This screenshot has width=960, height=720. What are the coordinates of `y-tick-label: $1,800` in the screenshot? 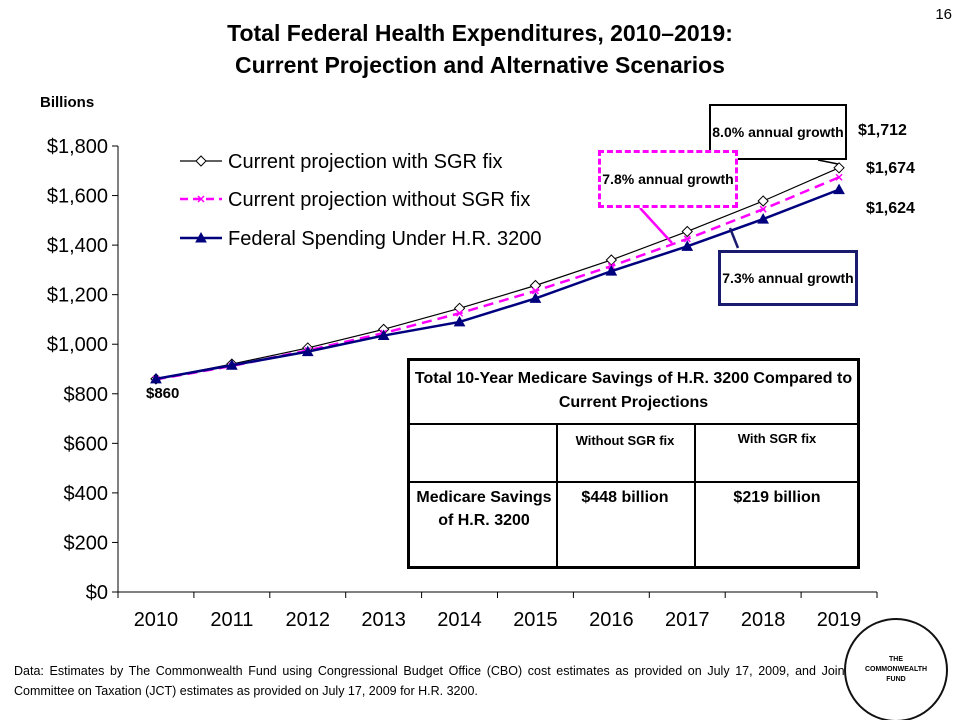 It's located at (77, 147).